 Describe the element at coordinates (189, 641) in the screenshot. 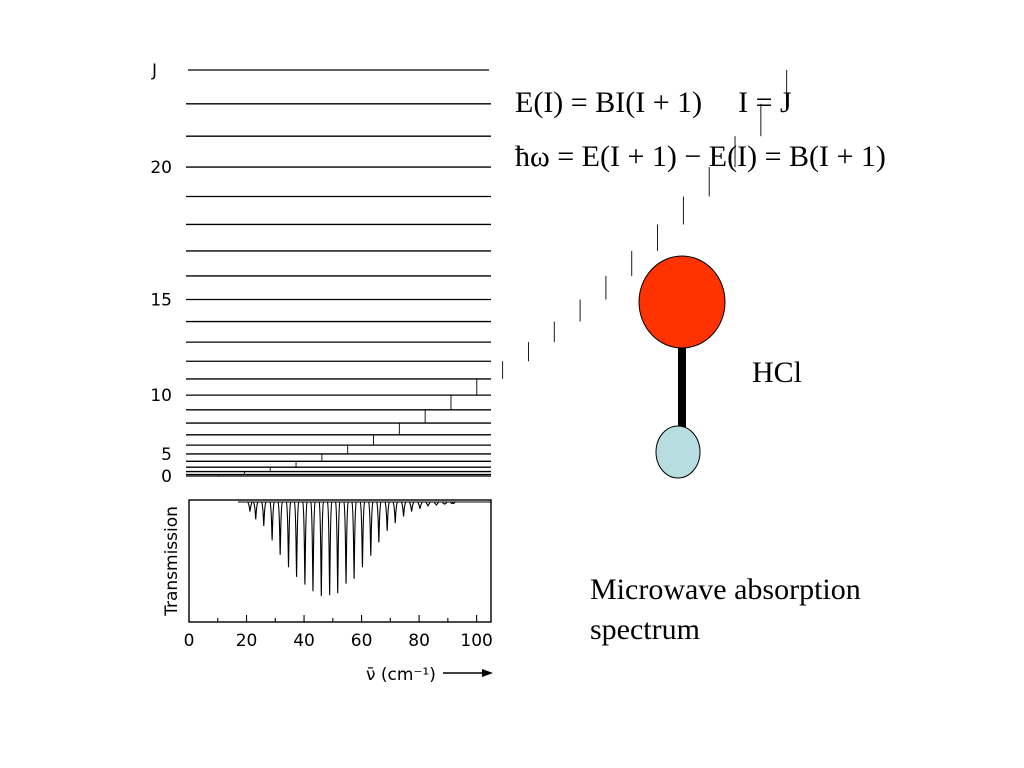

I see `x-tick-label: 0` at that location.